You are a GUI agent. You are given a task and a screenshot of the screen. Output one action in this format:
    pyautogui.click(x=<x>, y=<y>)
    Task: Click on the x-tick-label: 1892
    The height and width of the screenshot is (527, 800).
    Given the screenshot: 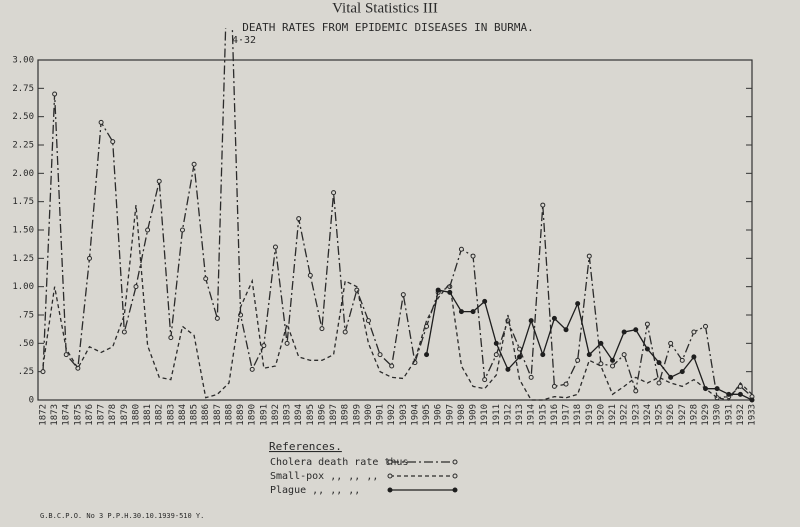 What is the action you would take?
    pyautogui.click(x=276, y=415)
    